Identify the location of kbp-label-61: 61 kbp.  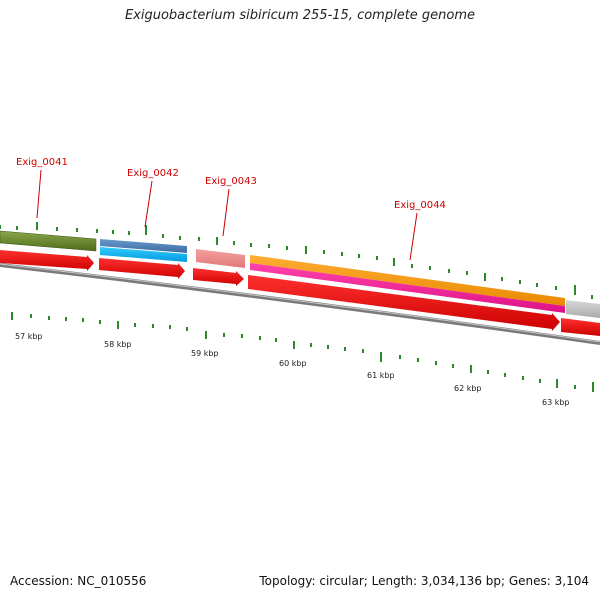
(381, 375).